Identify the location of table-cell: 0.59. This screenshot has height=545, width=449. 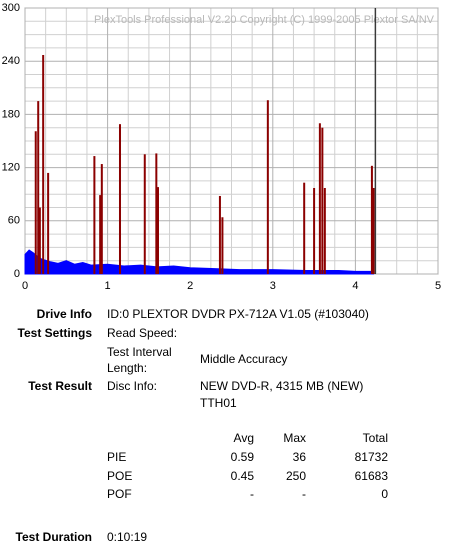
(242, 457).